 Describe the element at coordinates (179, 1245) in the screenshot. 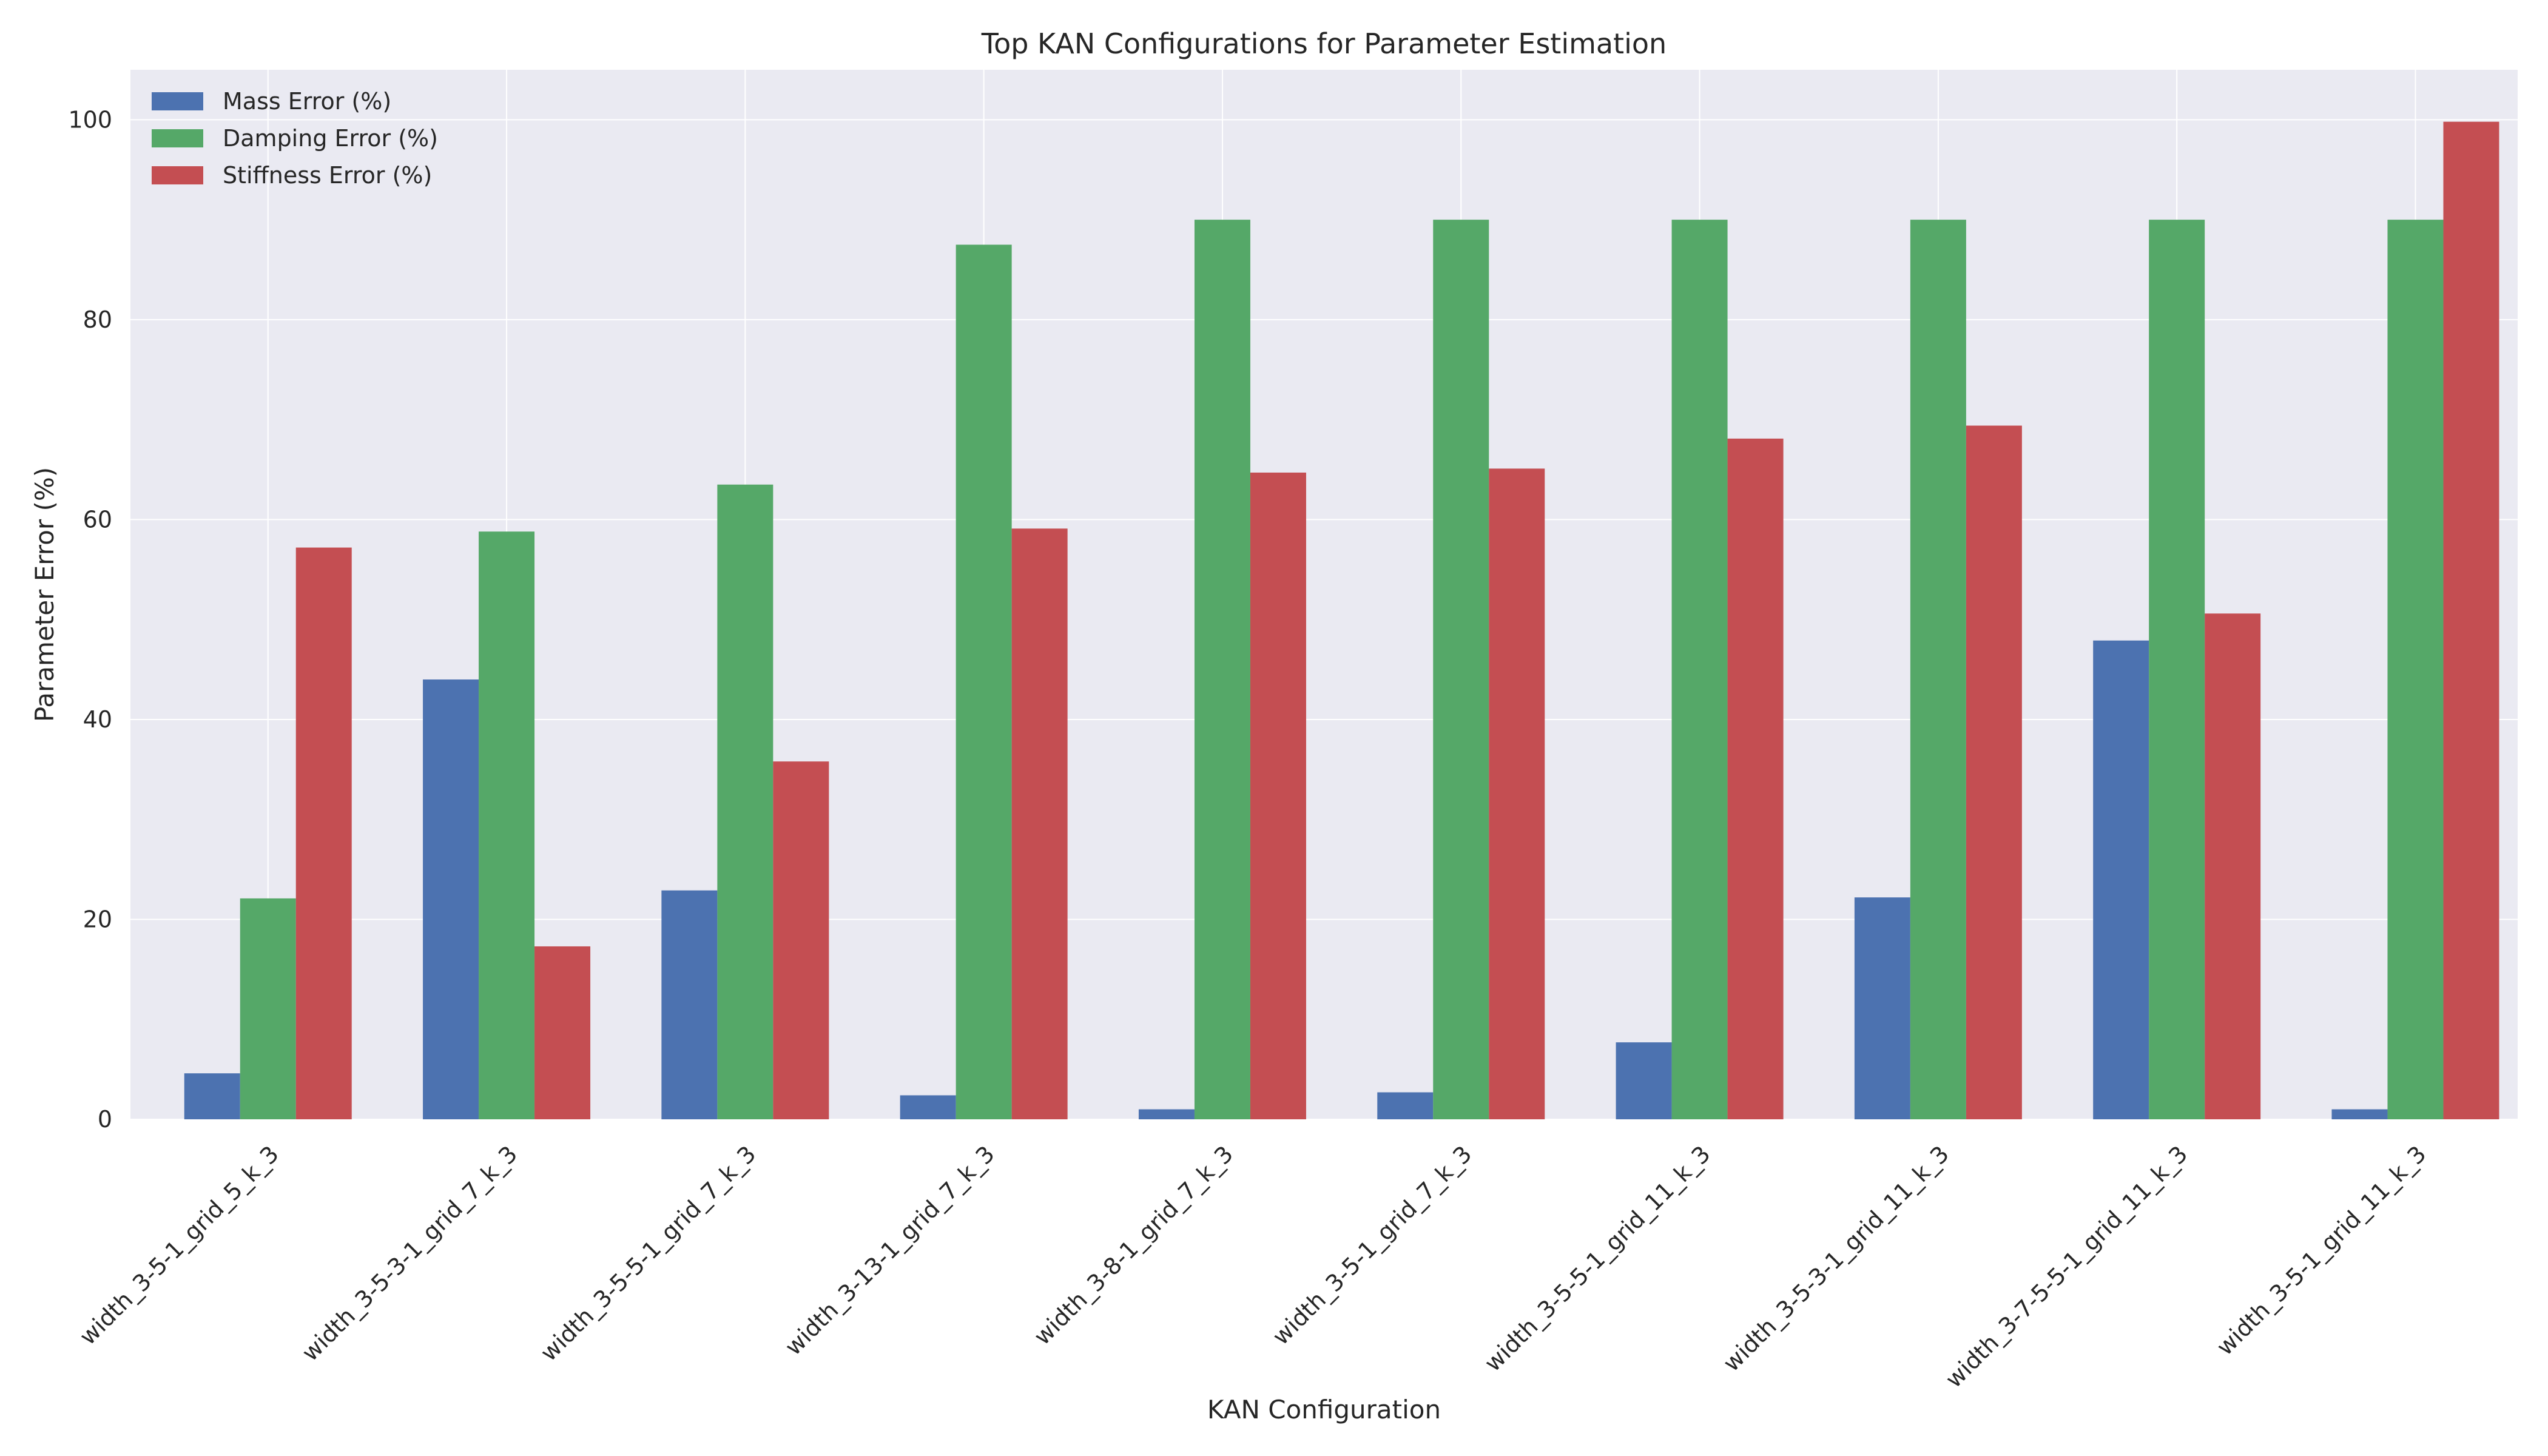

I see `x-tick-label: width_3-5-1_grid_5_k_3` at that location.